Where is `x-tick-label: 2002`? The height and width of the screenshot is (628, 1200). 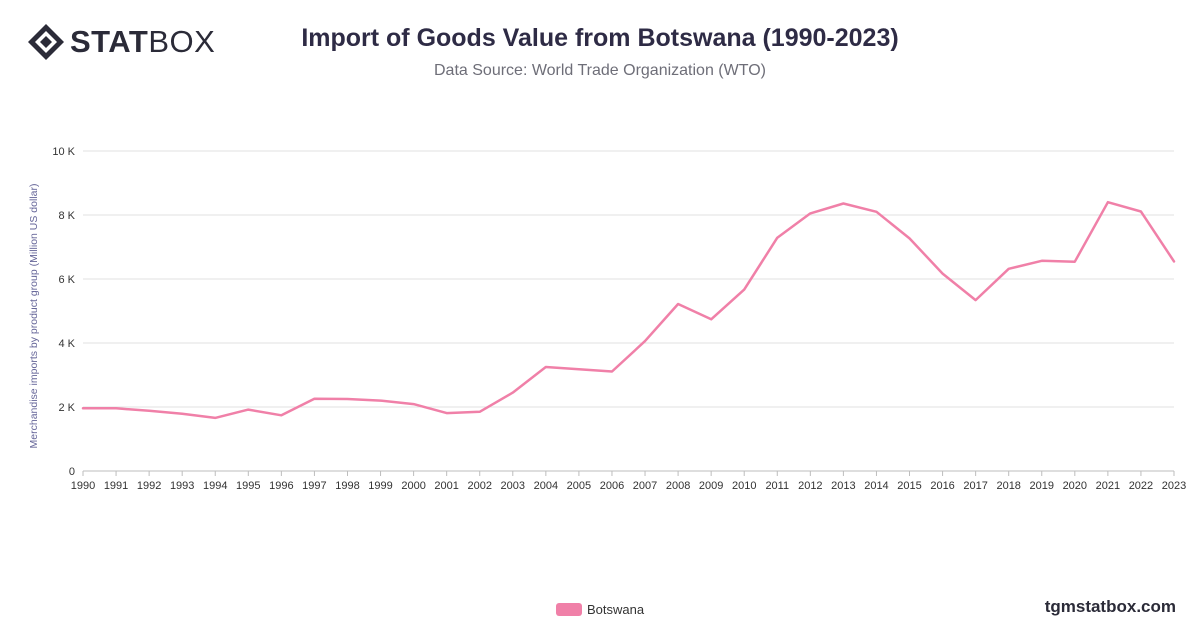
x-tick-label: 2002 is located at coordinates (479, 486).